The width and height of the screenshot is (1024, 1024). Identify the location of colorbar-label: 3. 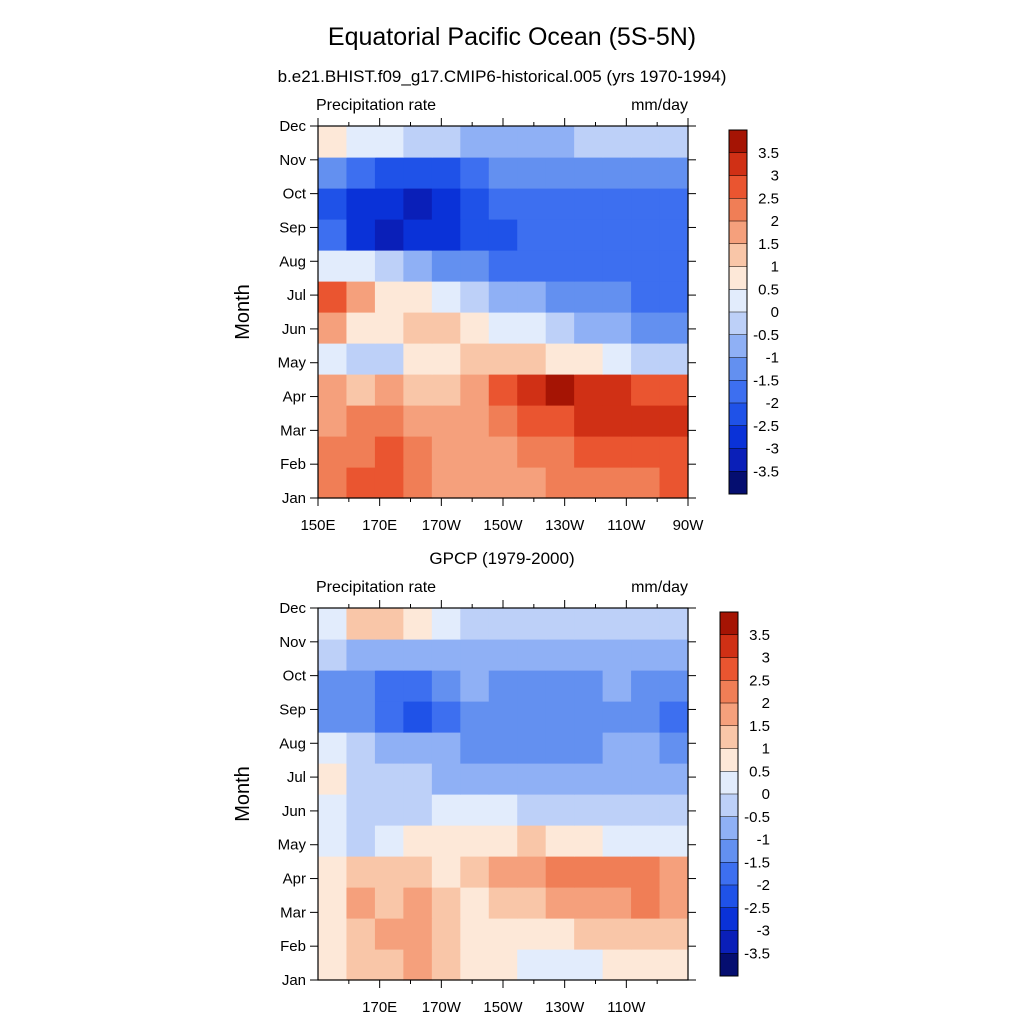
(775, 176).